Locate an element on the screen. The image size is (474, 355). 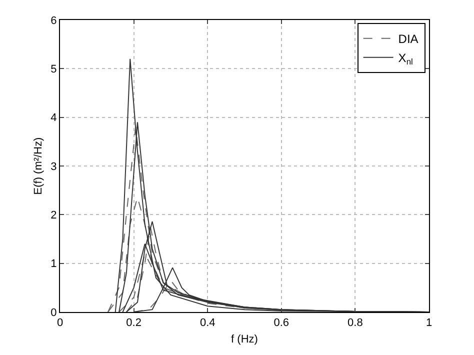
legend-label: DIA is located at coordinates (408, 39).